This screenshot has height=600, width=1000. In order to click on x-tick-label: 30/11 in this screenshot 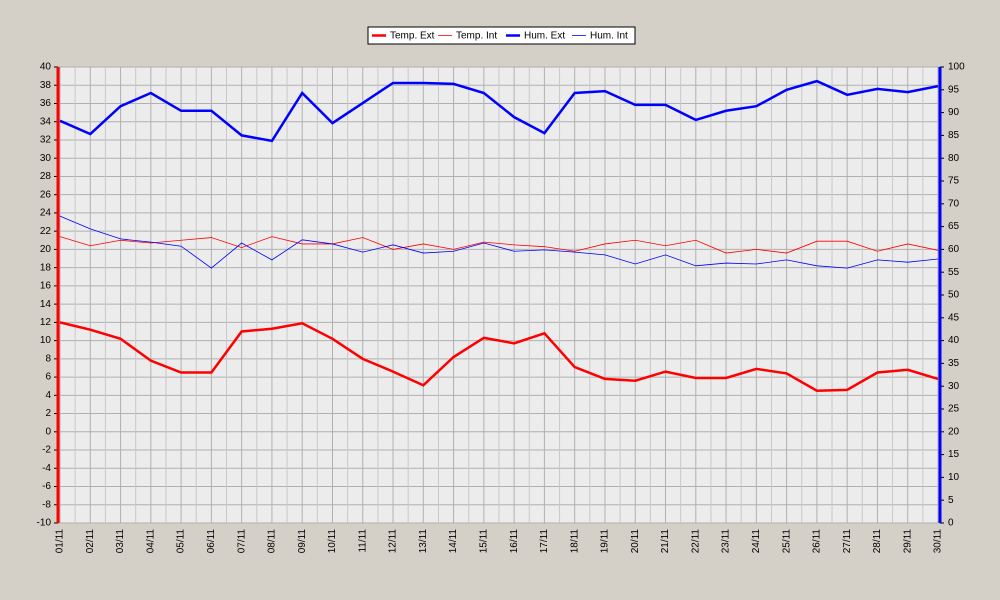, I will do `click(938, 541)`.